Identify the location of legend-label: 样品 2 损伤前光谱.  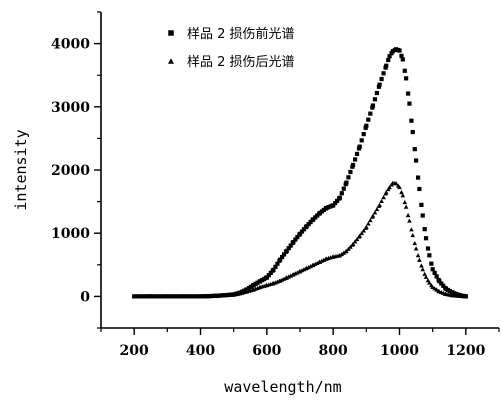
(241, 34).